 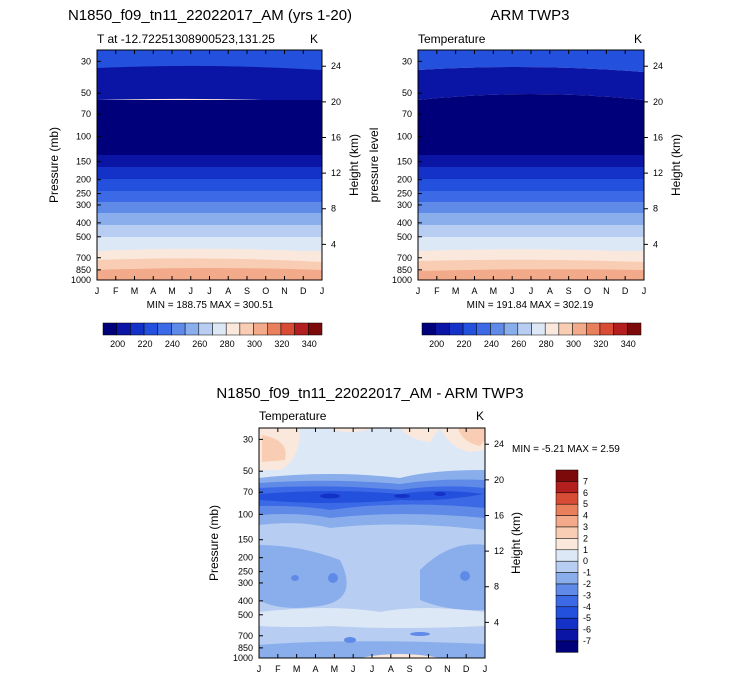 What do you see at coordinates (245, 540) in the screenshot?
I see `y-tick-label: 150` at bounding box center [245, 540].